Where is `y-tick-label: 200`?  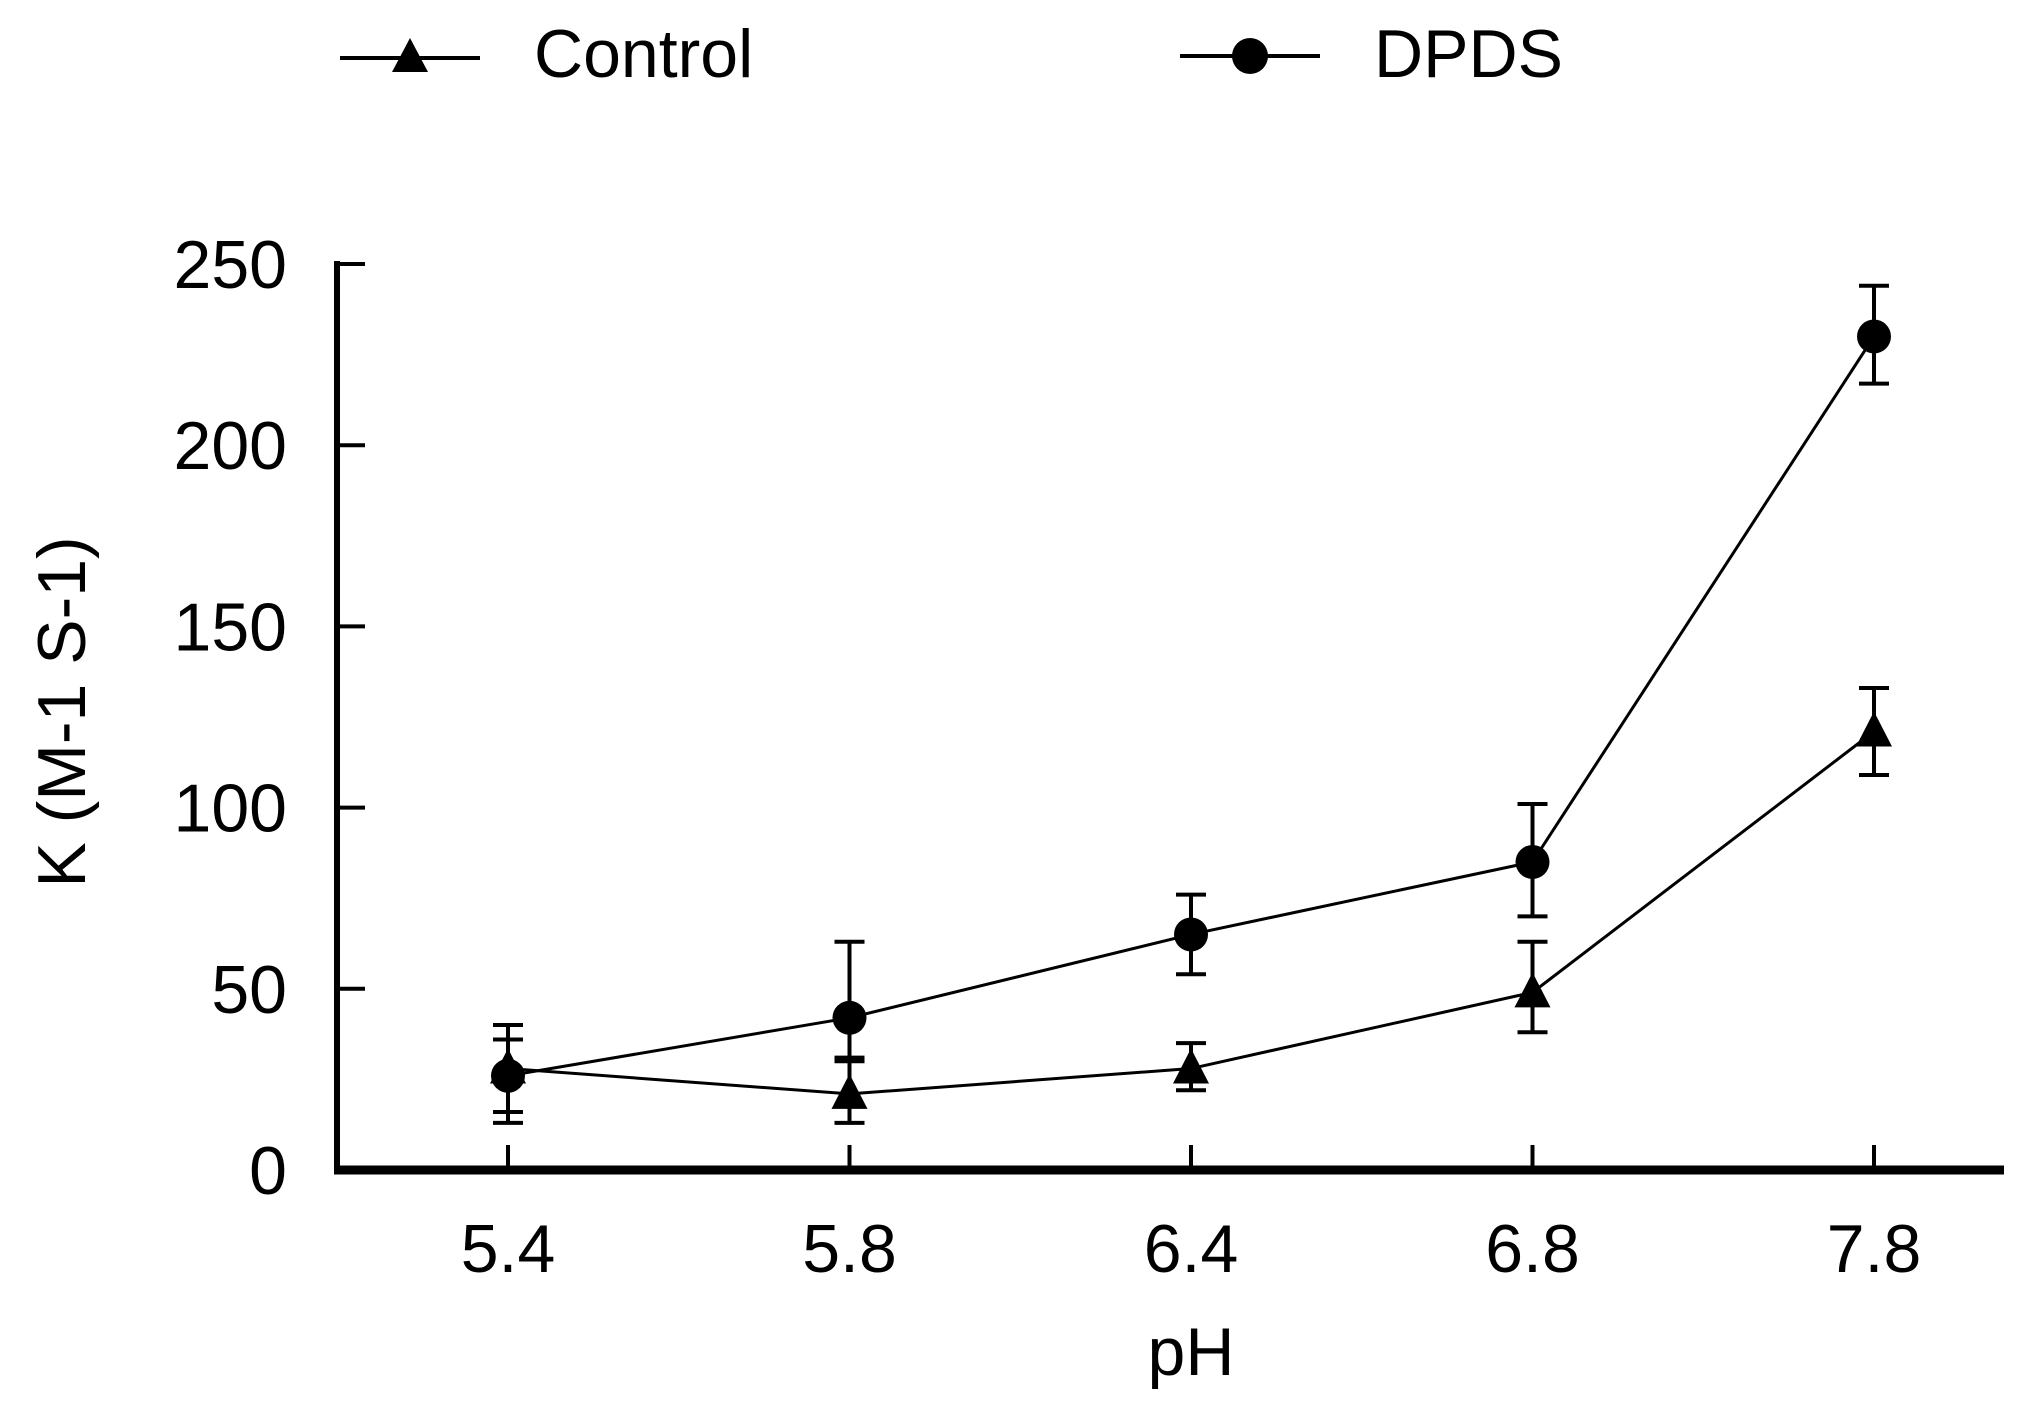
y-tick-label: 200 is located at coordinates (230, 446).